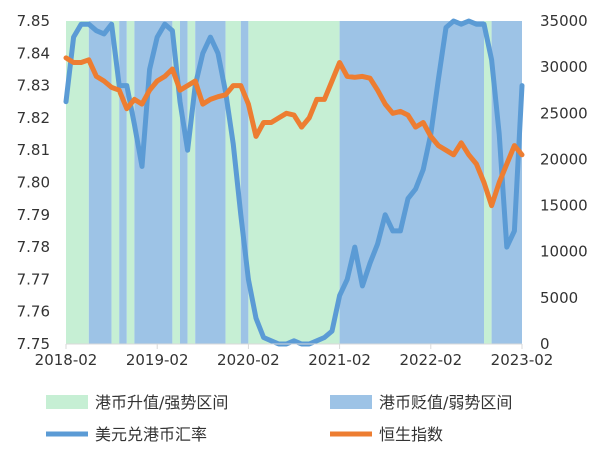  What do you see at coordinates (339, 360) in the screenshot?
I see `x-tick-3: 2021-02` at bounding box center [339, 360].